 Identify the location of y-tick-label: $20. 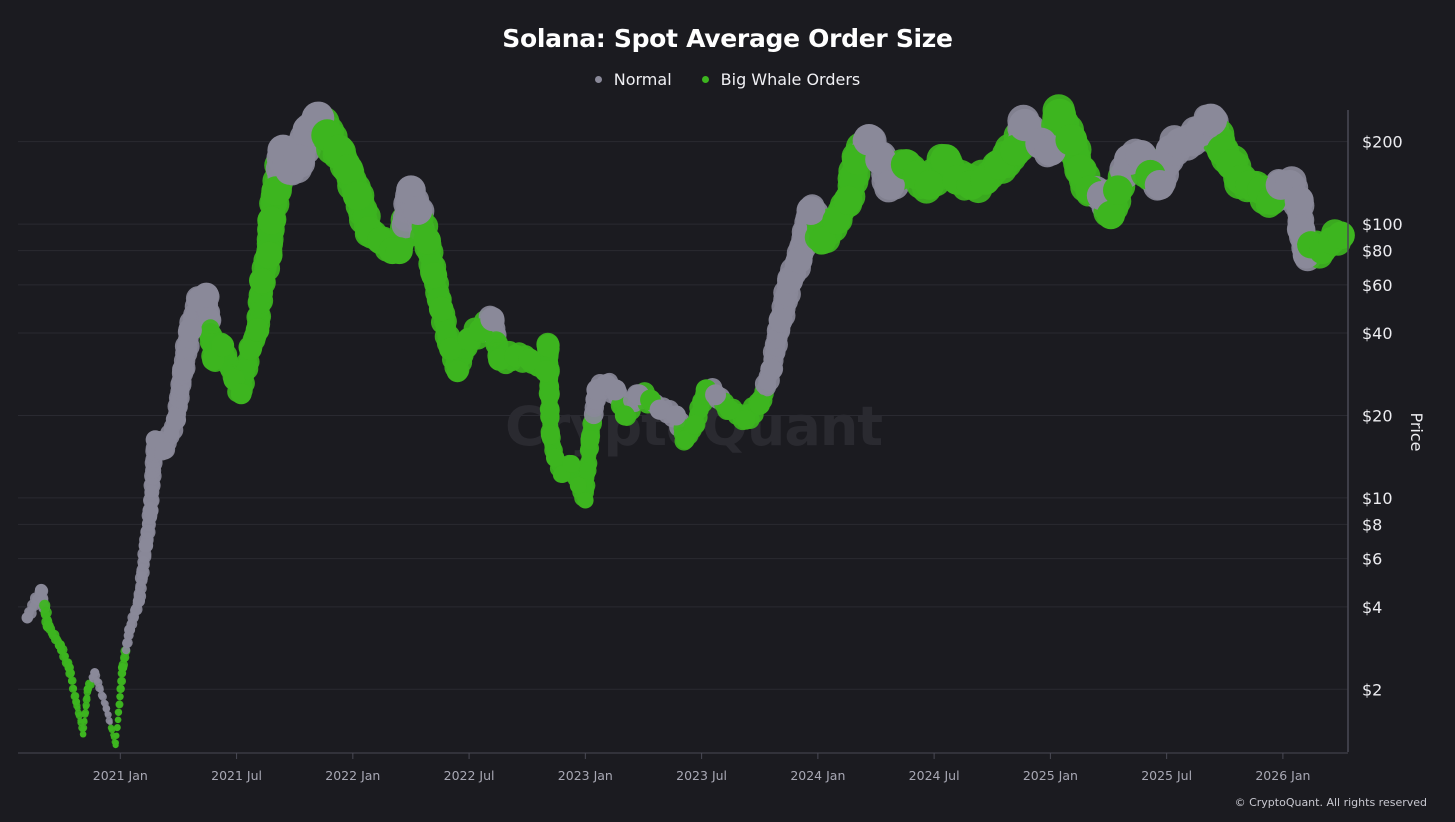
(1377, 415).